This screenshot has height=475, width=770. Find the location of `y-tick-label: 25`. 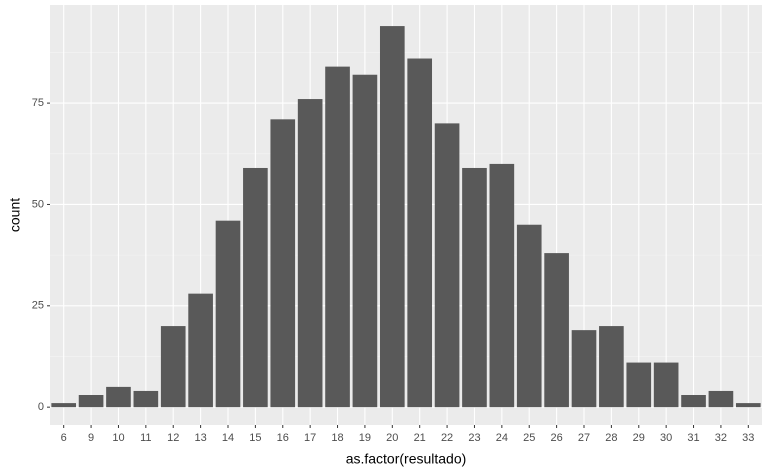

y-tick-label: 25 is located at coordinates (38, 306).